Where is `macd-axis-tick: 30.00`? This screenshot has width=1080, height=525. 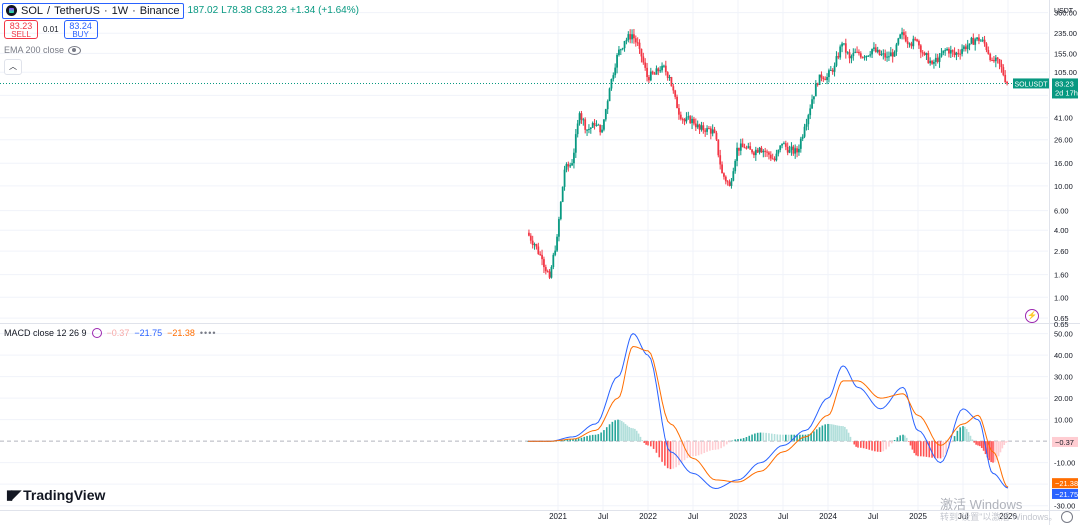 macd-axis-tick: 30.00 is located at coordinates (1063, 377).